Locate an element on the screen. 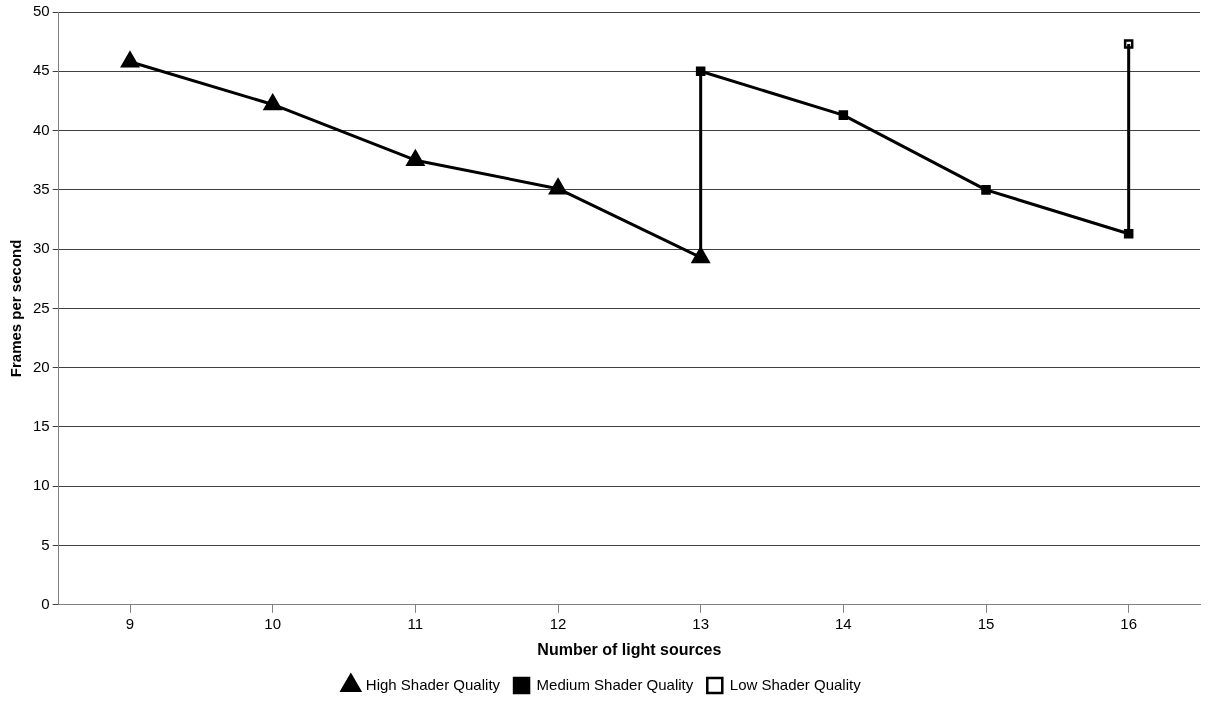  x-tick-label: 9 is located at coordinates (130, 623).